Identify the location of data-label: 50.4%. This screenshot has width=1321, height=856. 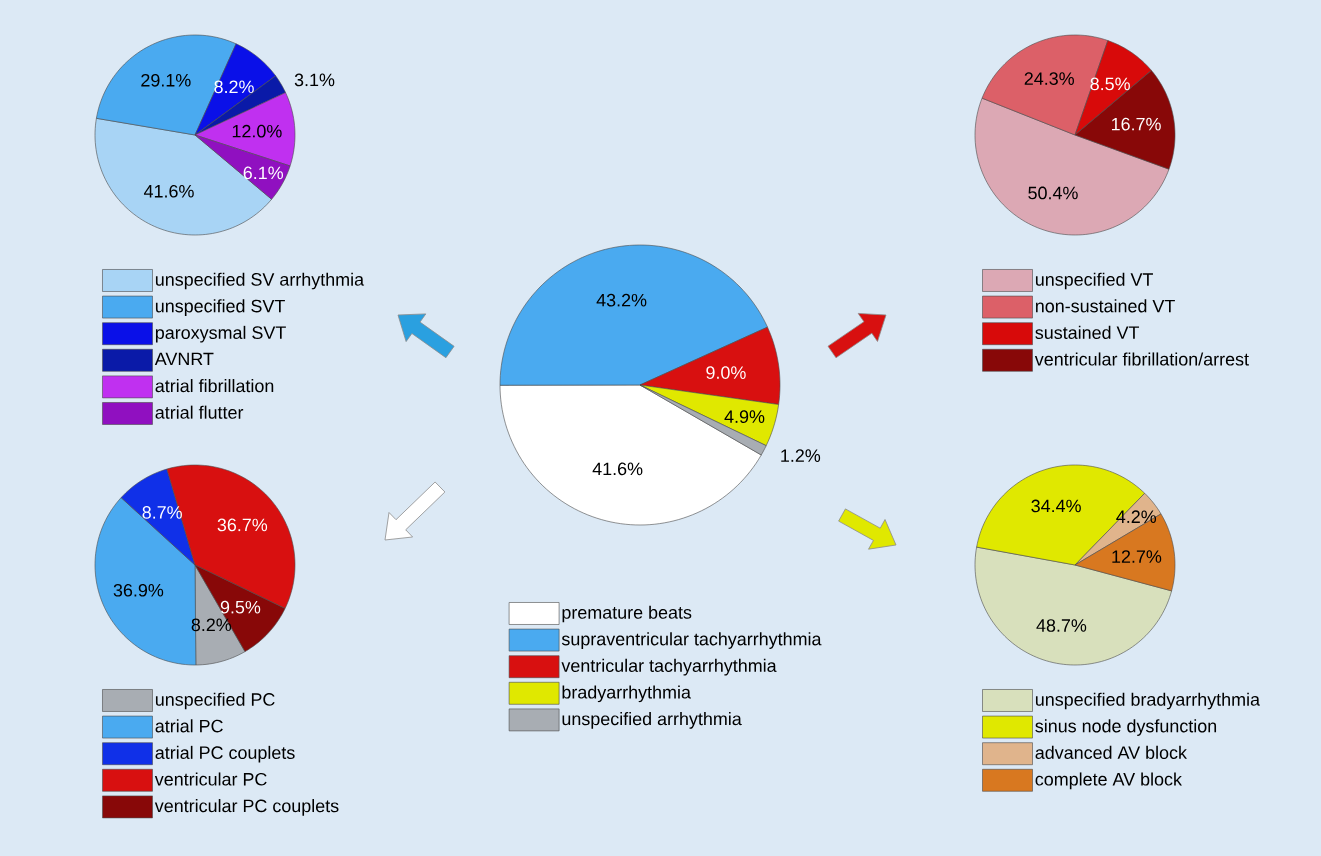
(1053, 193).